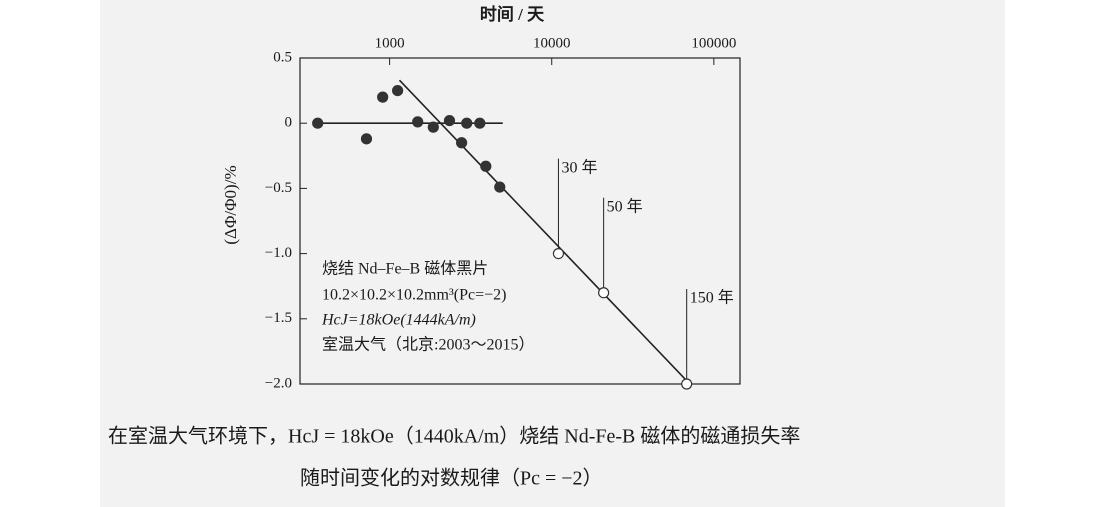 The height and width of the screenshot is (507, 1109). I want to click on x-tick-label: 100000, so click(713, 43).